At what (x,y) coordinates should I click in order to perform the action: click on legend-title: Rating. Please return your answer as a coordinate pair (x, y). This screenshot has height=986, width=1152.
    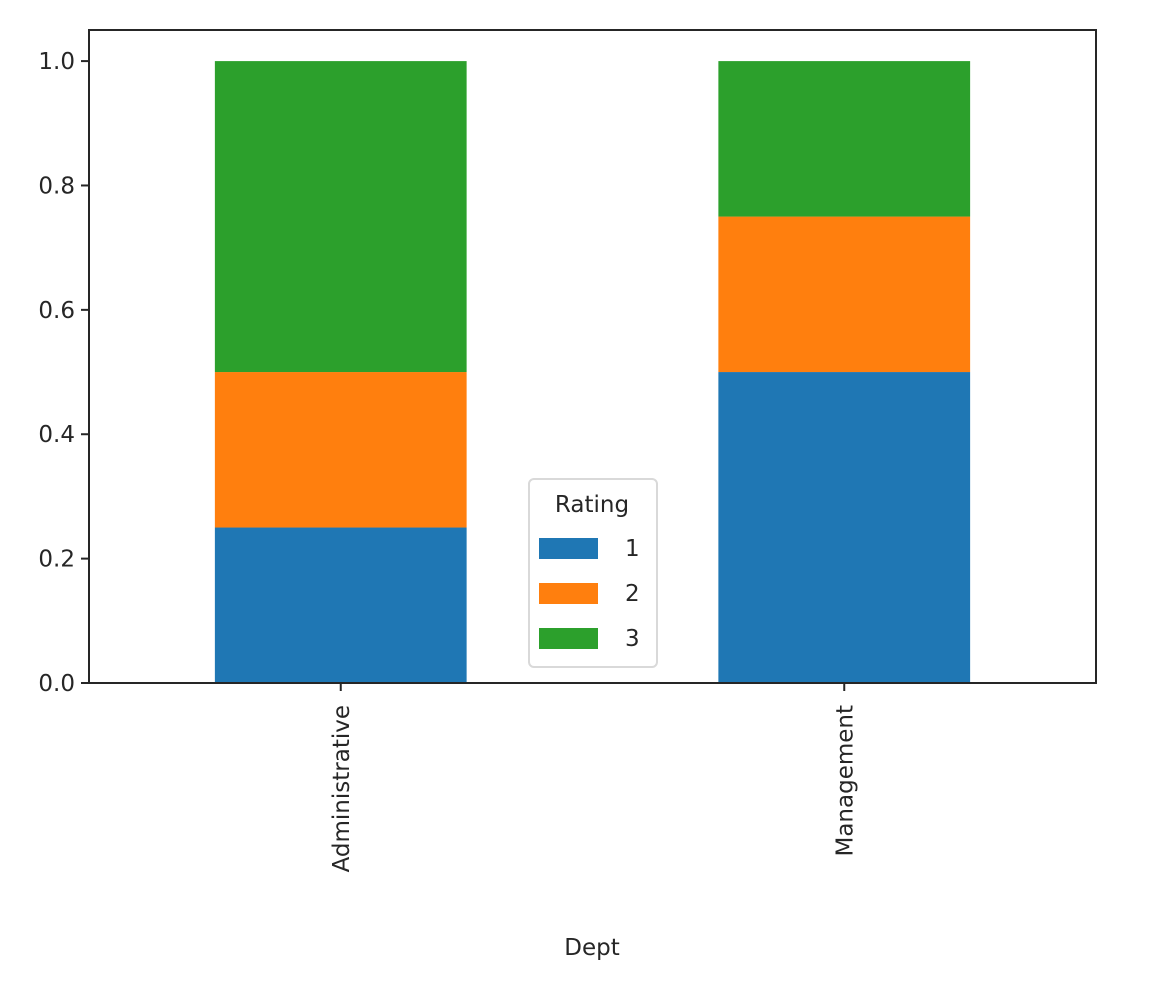
    Looking at the image, I should click on (592, 505).